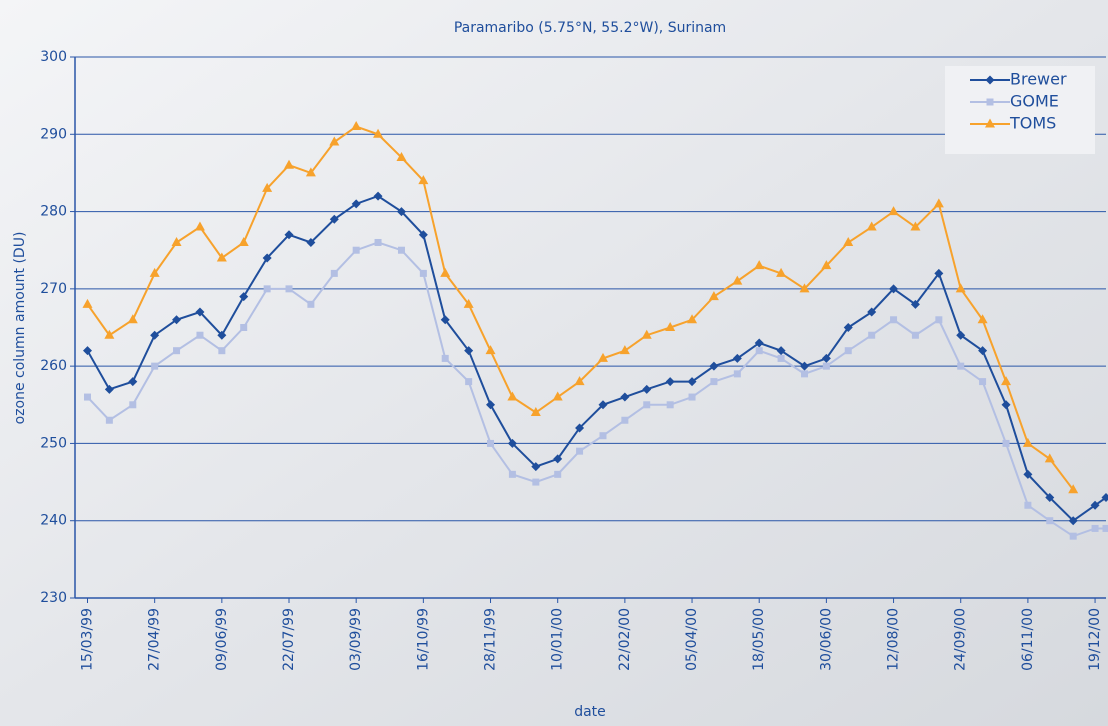  Describe the element at coordinates (1095, 639) in the screenshot. I see `x-tick-label: 19/12/00` at that location.